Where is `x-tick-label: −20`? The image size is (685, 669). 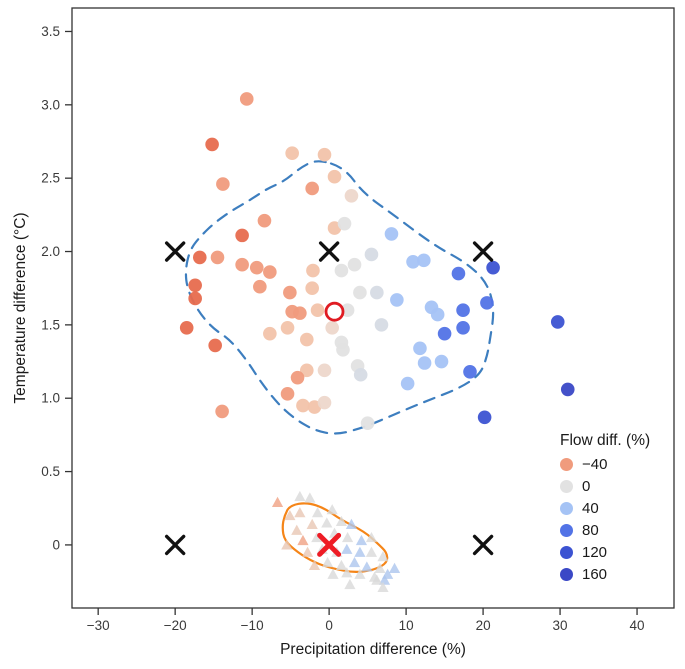
x-tick-label: −20 is located at coordinates (175, 625).